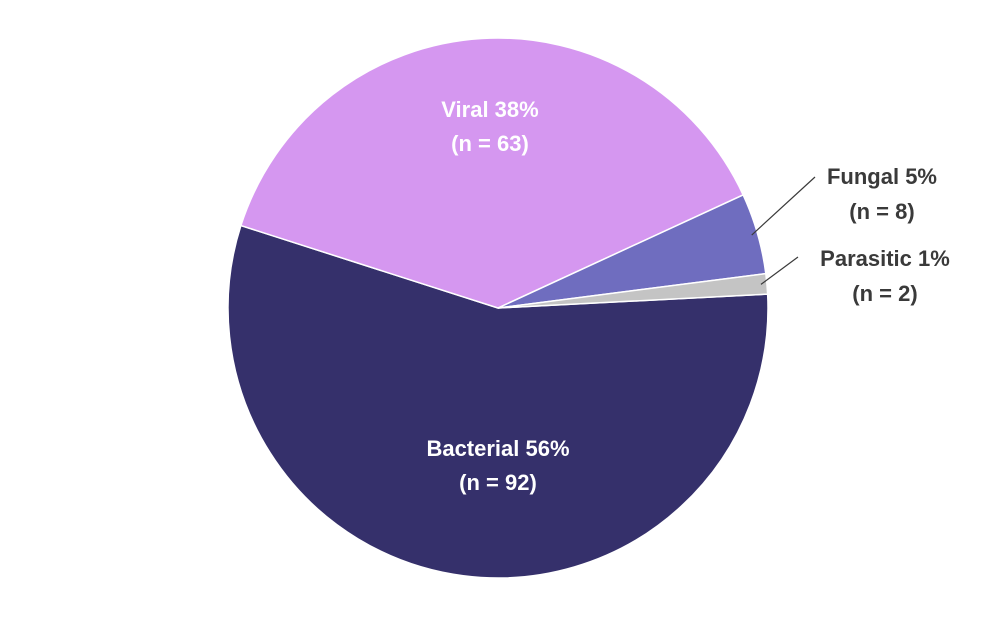  Describe the element at coordinates (779, 270) in the screenshot. I see `leader-line-parasitic` at that location.